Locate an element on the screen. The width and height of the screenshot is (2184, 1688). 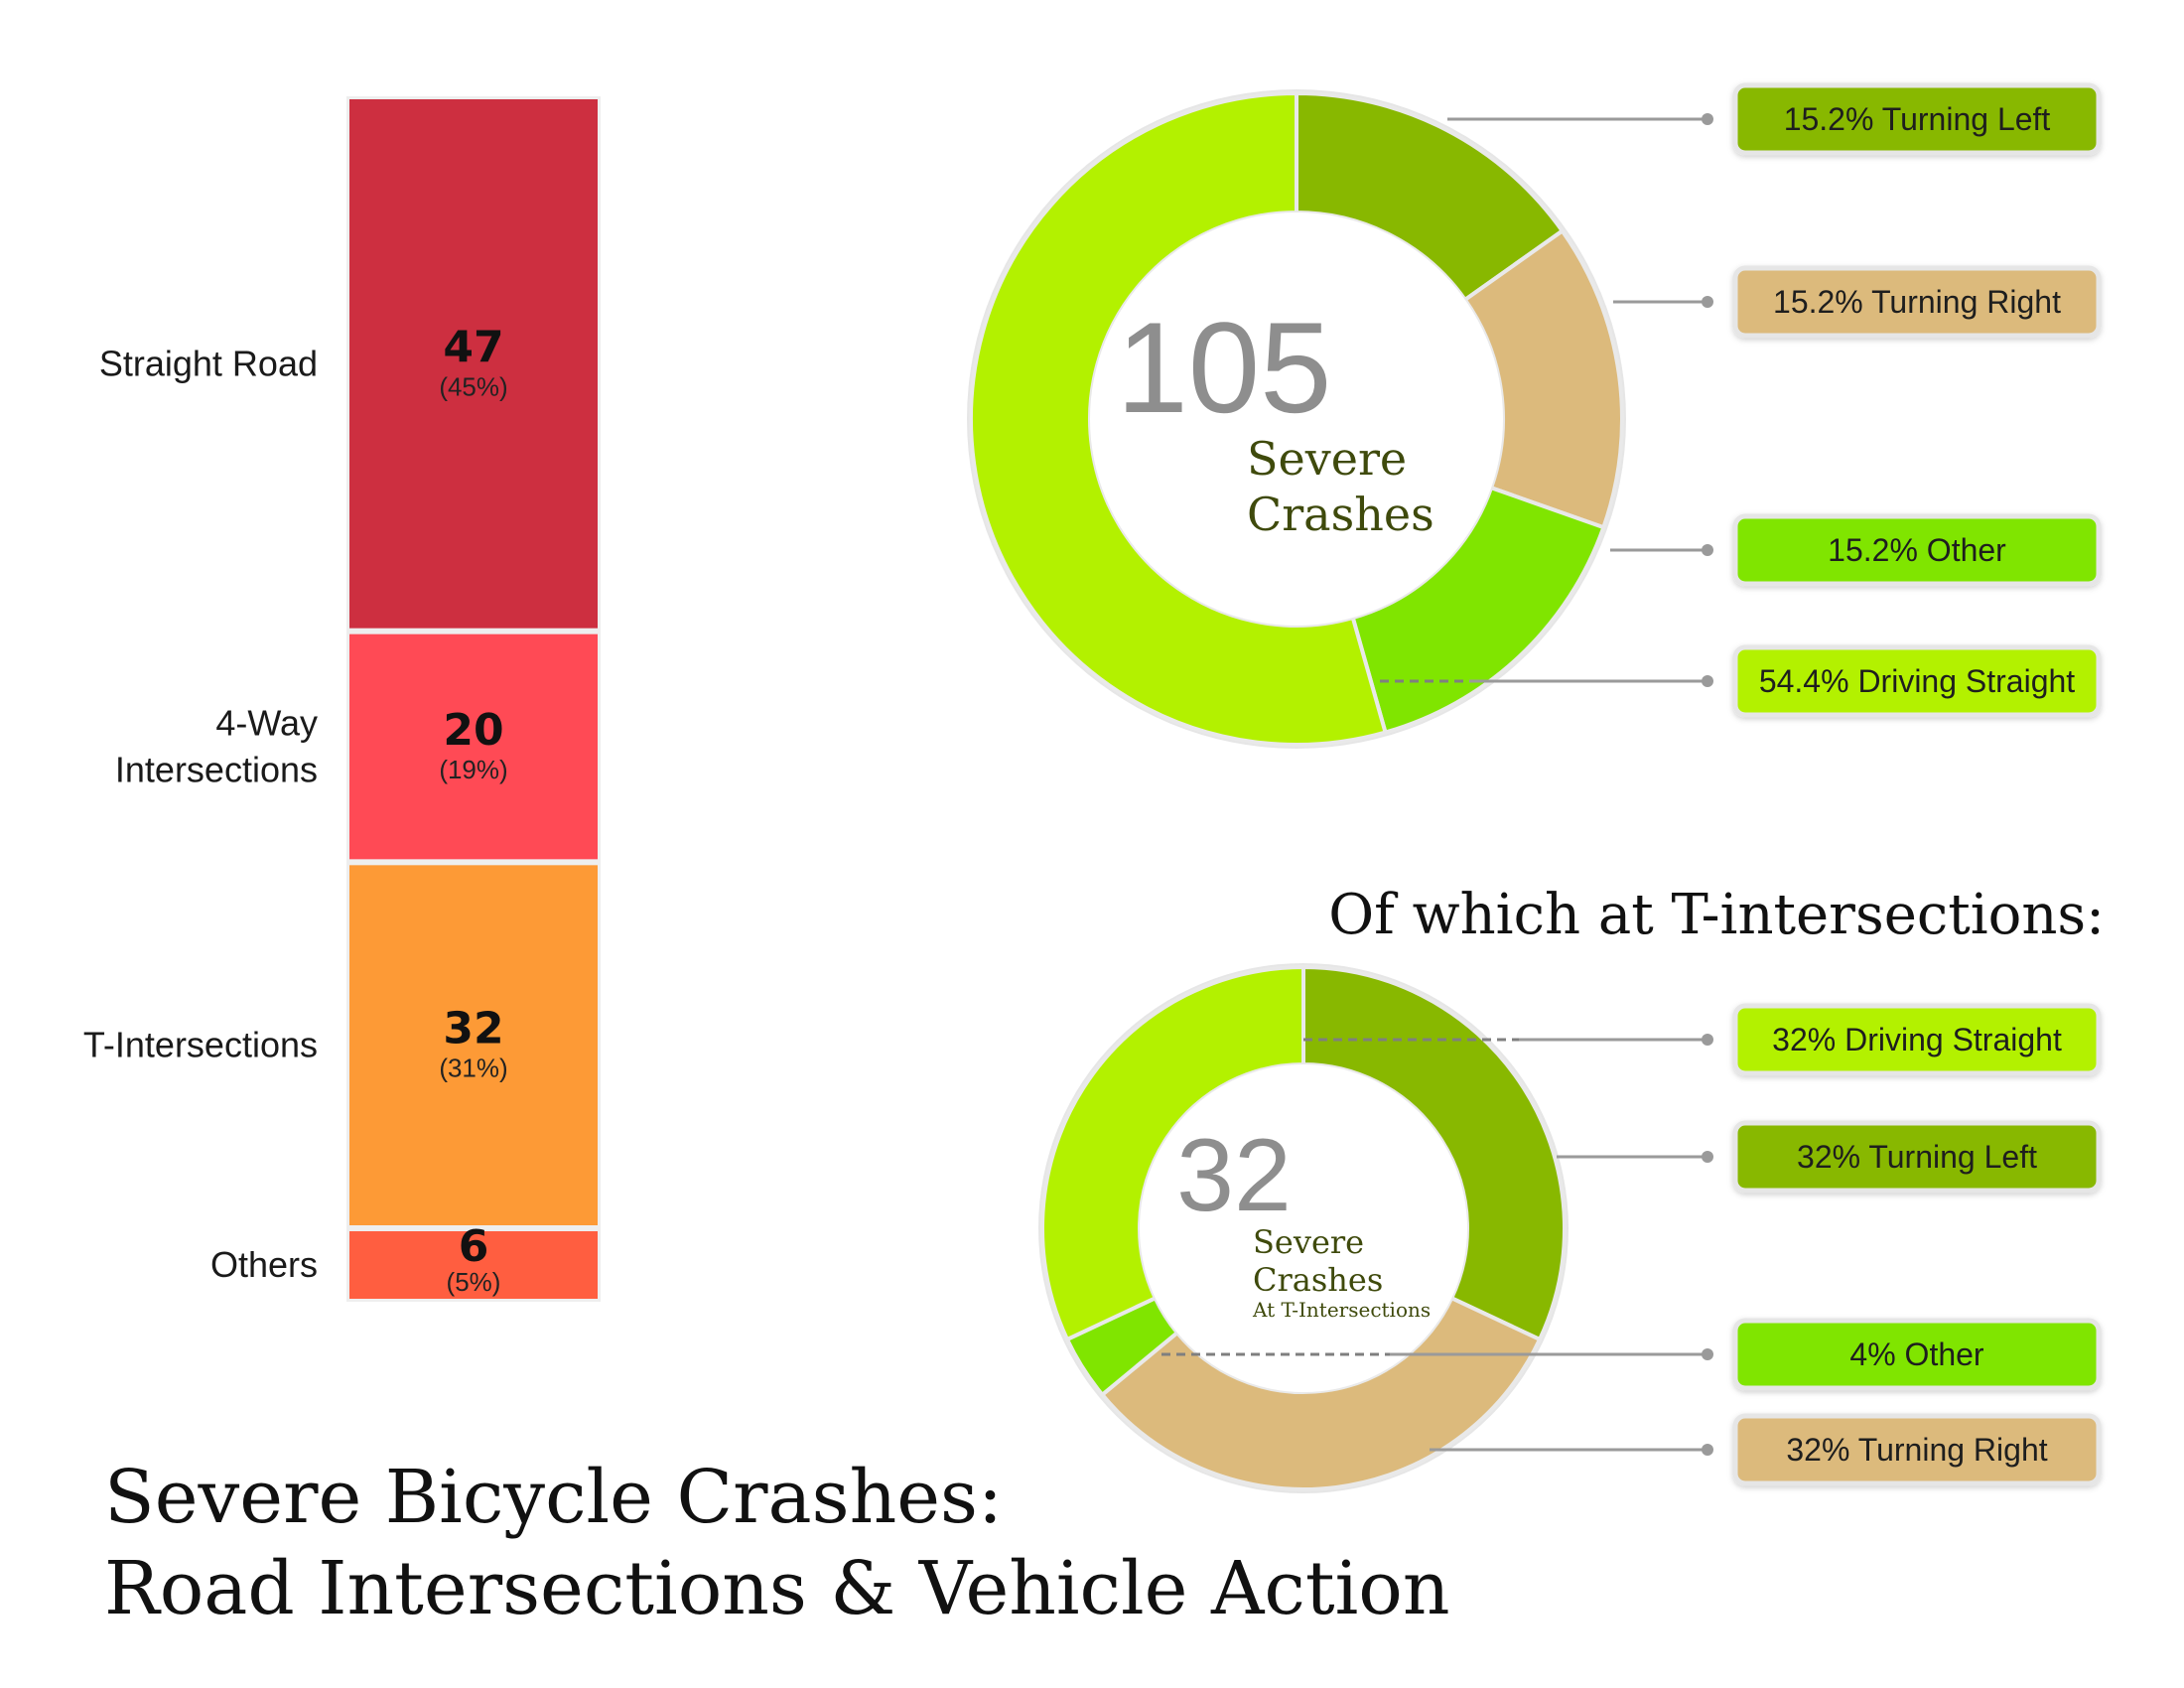
donut-t-legend-other-action: 4% Other is located at coordinates (1631, 1354).